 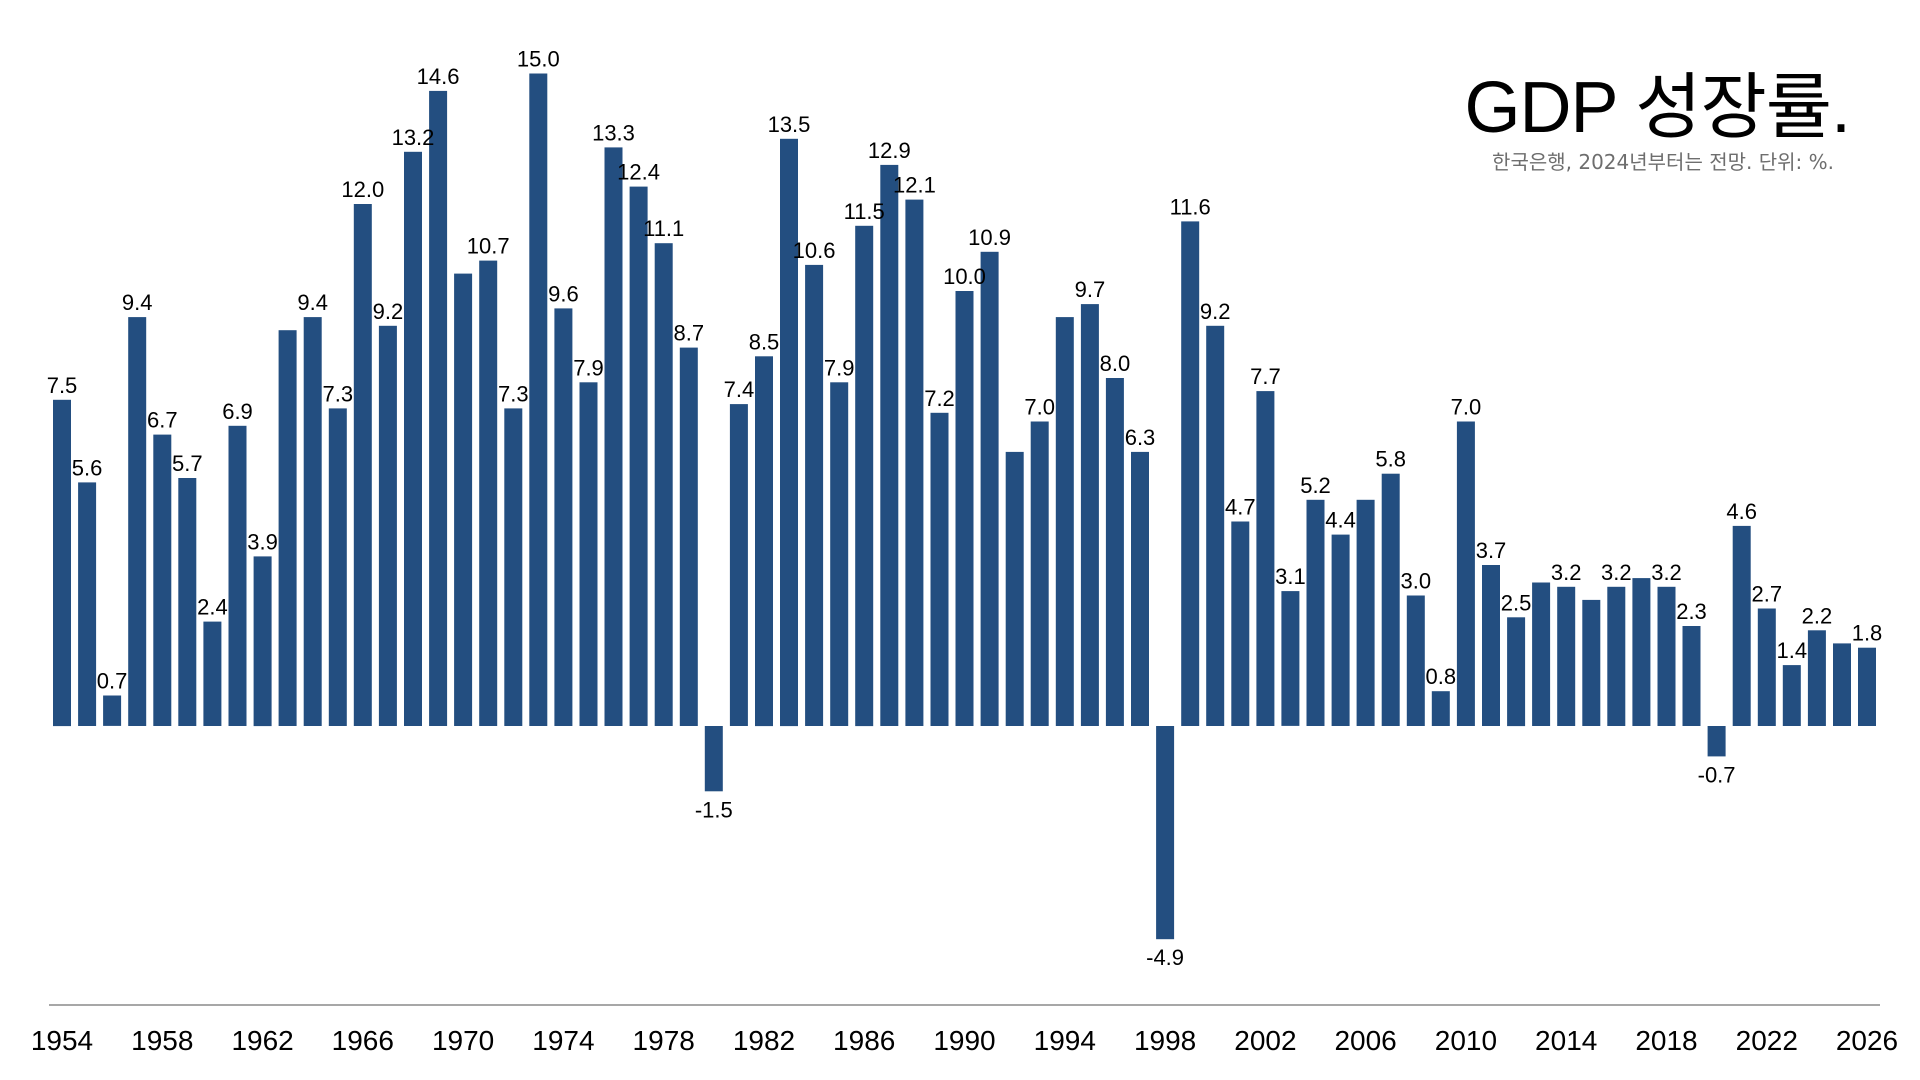 What do you see at coordinates (488, 246) in the screenshot?
I see `value-label-1971: 10.7` at bounding box center [488, 246].